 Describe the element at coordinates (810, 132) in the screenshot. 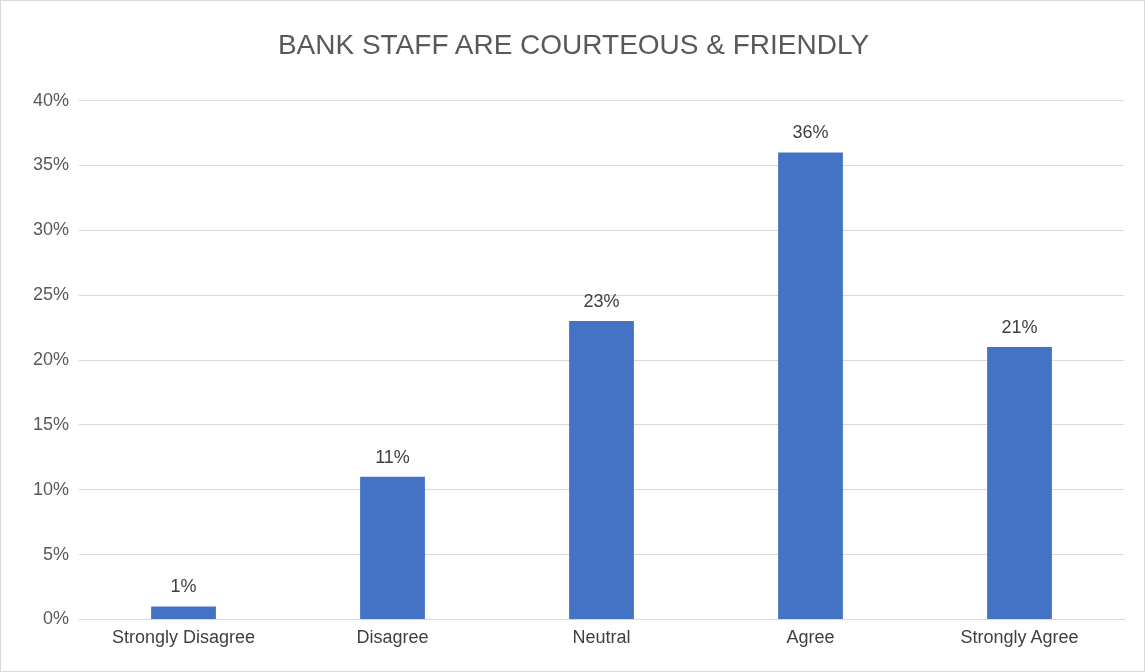

I see `data-label: 36%` at that location.